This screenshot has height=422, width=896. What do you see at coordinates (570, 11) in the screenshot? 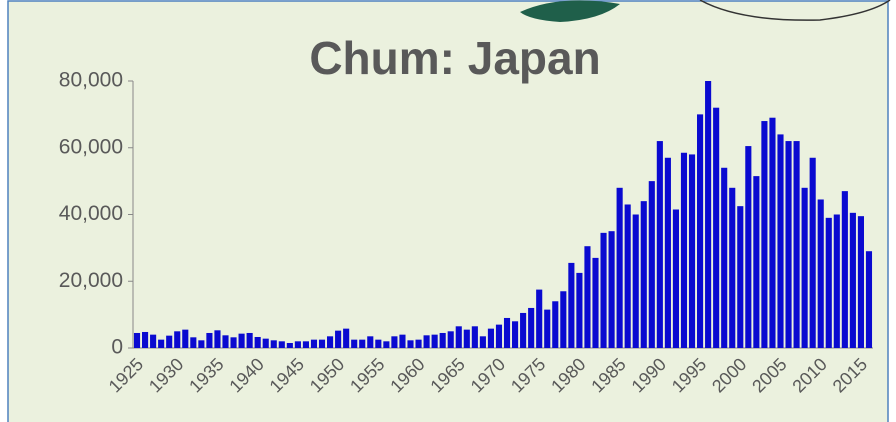
I see `fish-illustration` at bounding box center [570, 11].